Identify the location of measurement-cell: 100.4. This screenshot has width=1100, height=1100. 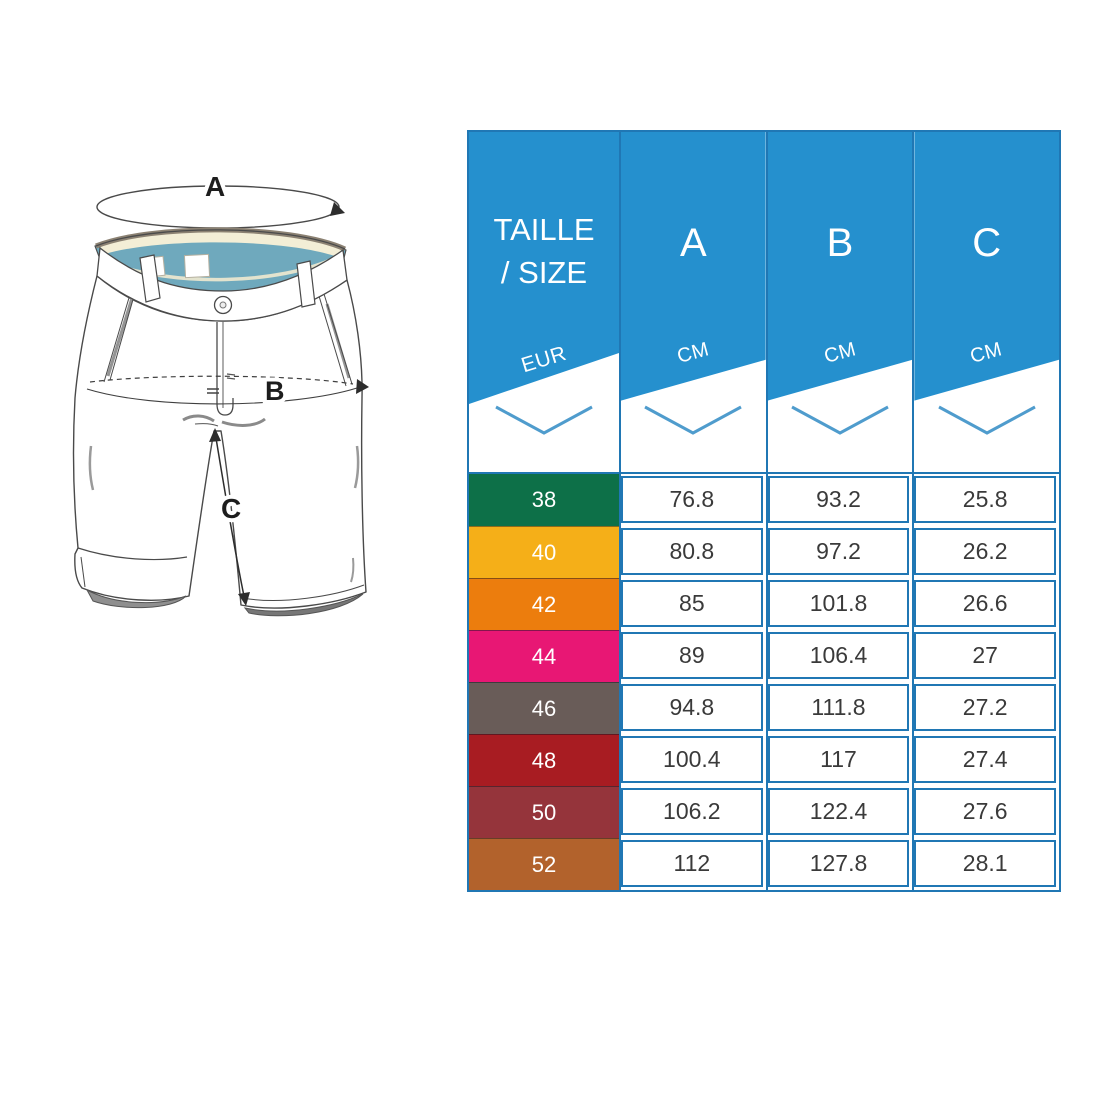
(692, 760).